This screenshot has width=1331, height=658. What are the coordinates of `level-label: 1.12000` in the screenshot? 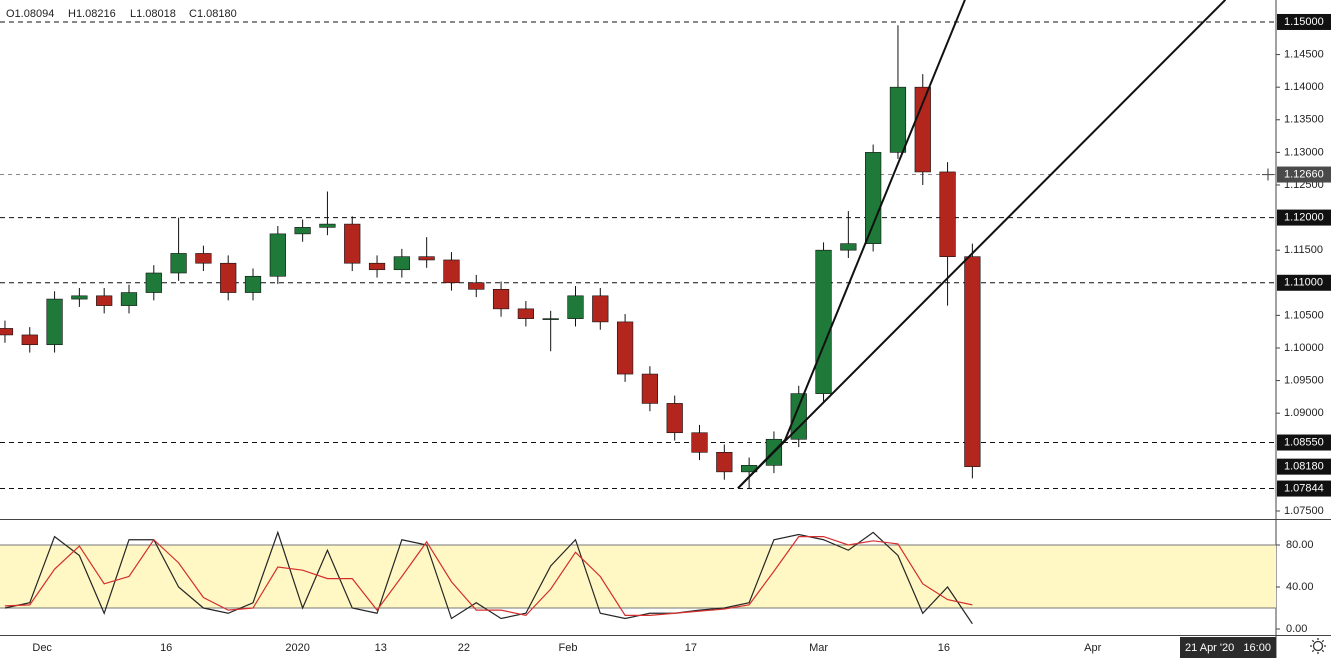 It's located at (1304, 217).